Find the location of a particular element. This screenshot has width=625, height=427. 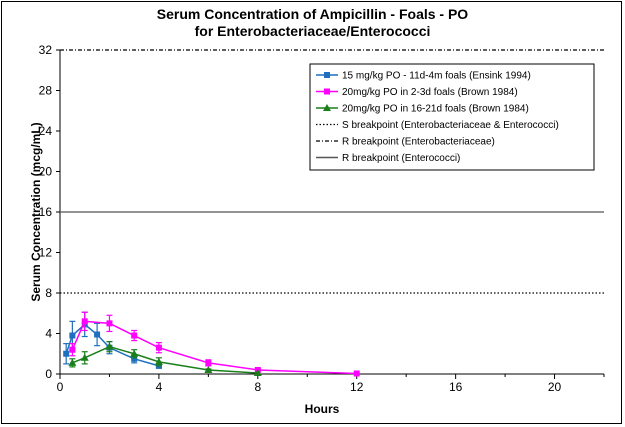

y-tick-label: 20 is located at coordinates (46, 172).